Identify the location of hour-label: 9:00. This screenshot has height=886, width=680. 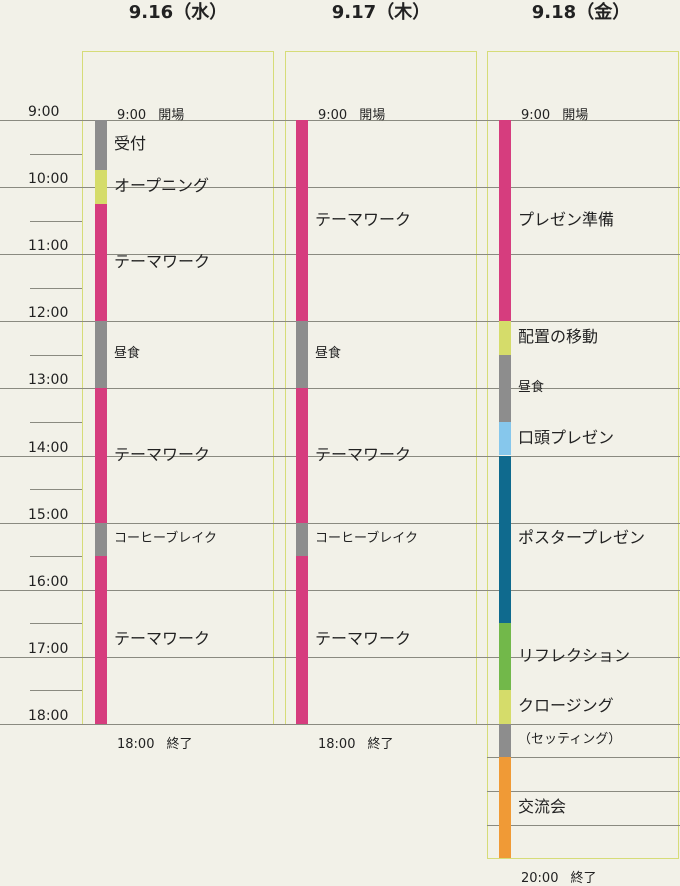
(44, 112).